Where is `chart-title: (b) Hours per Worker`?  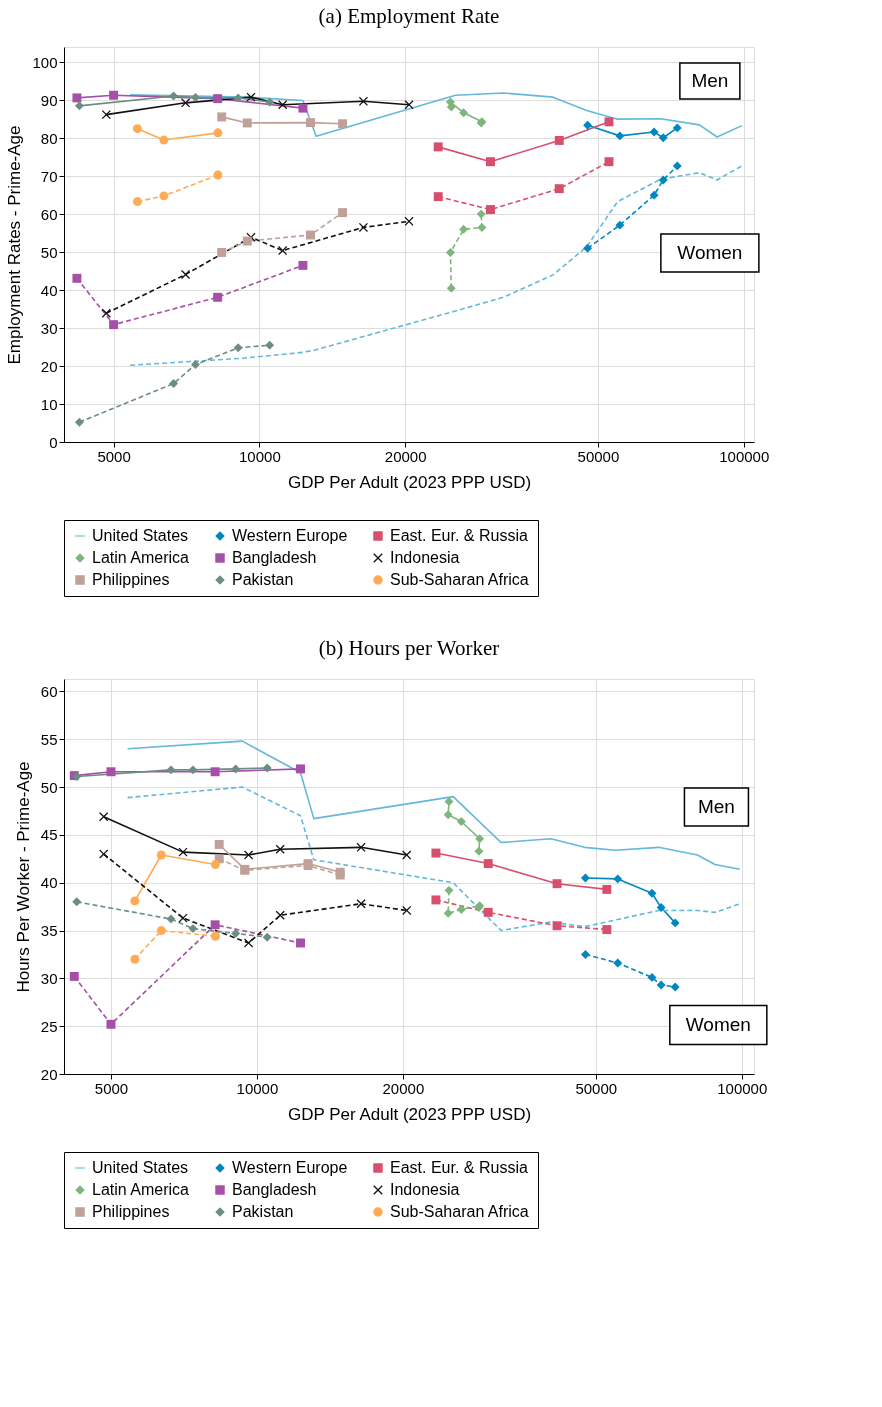
chart-title: (b) Hours per Worker is located at coordinates (409, 648).